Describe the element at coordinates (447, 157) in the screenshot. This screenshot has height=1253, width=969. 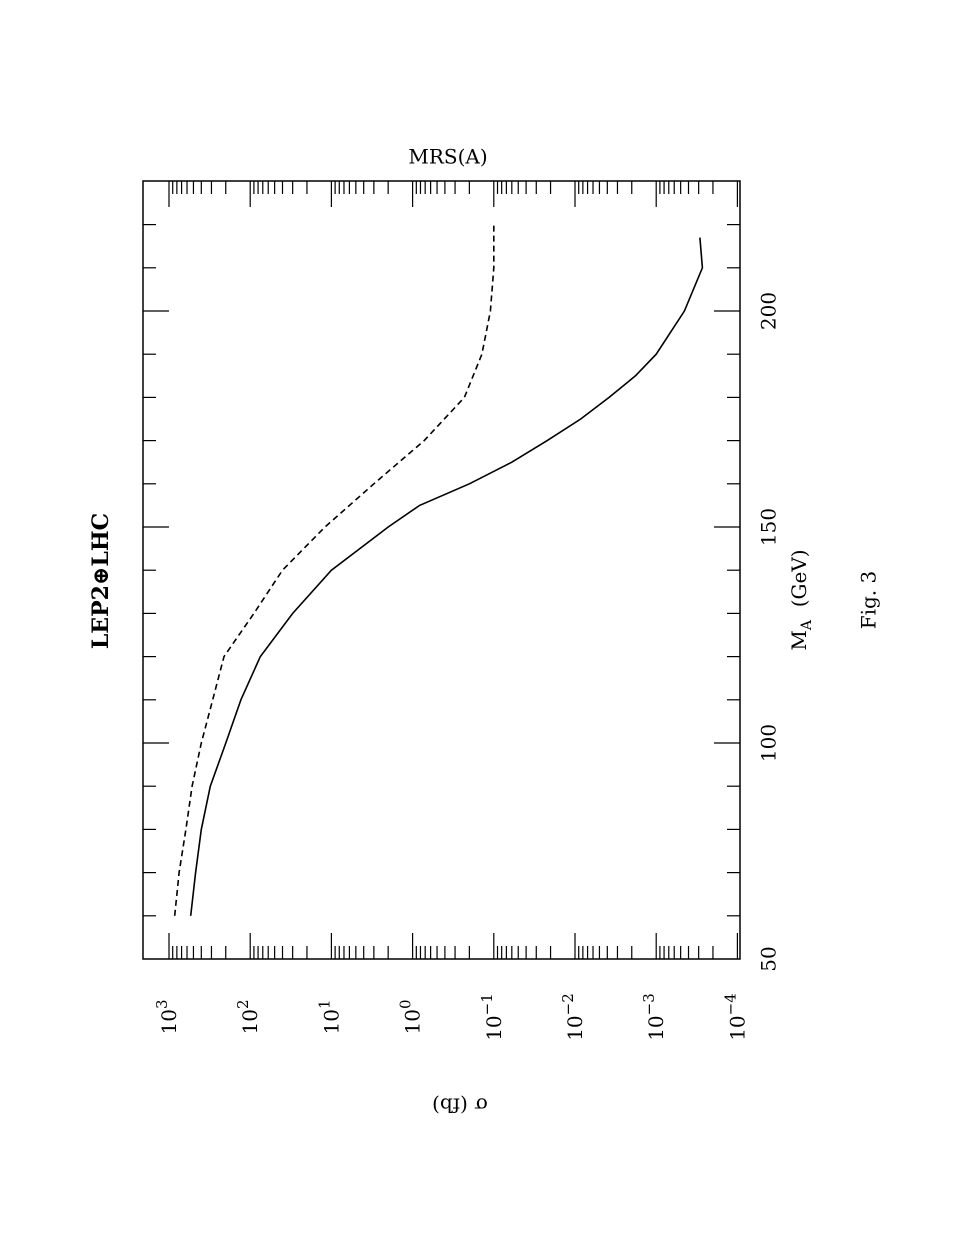
I see `chart-subtitle: MRS(A)` at that location.